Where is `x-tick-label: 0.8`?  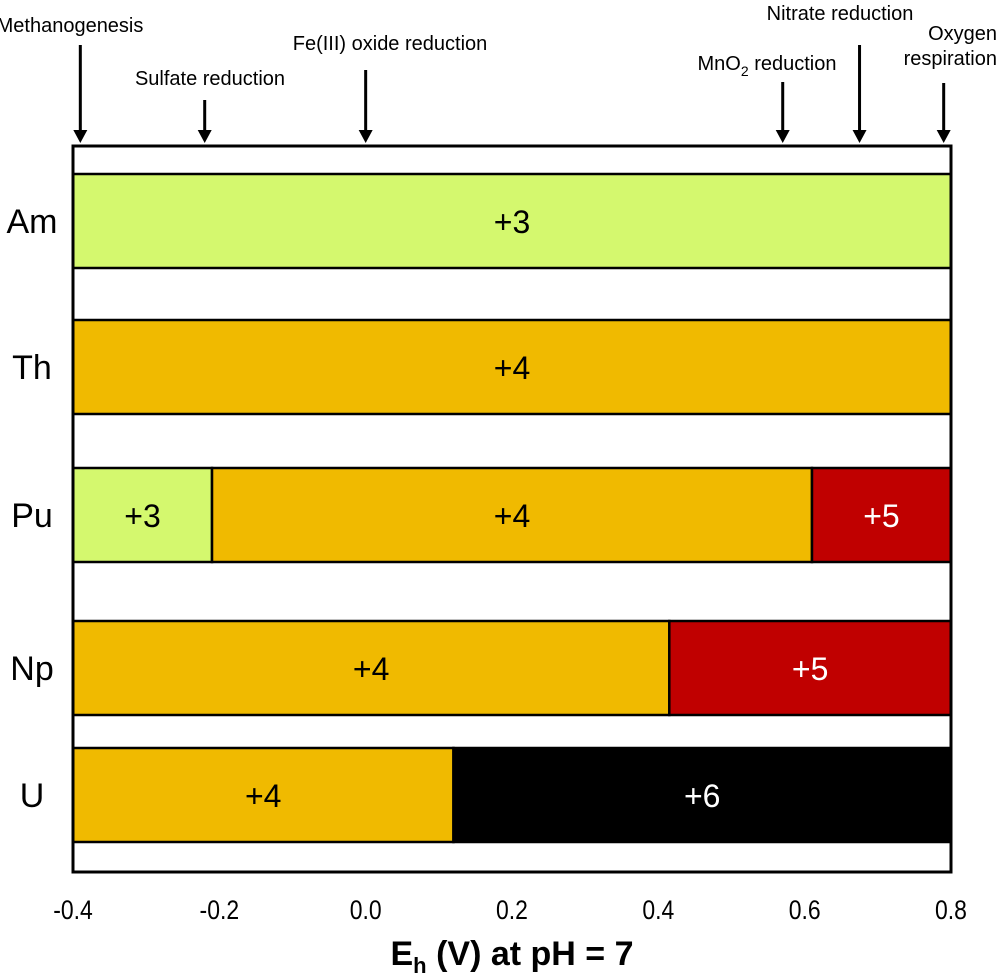
x-tick-label: 0.8 is located at coordinates (951, 910).